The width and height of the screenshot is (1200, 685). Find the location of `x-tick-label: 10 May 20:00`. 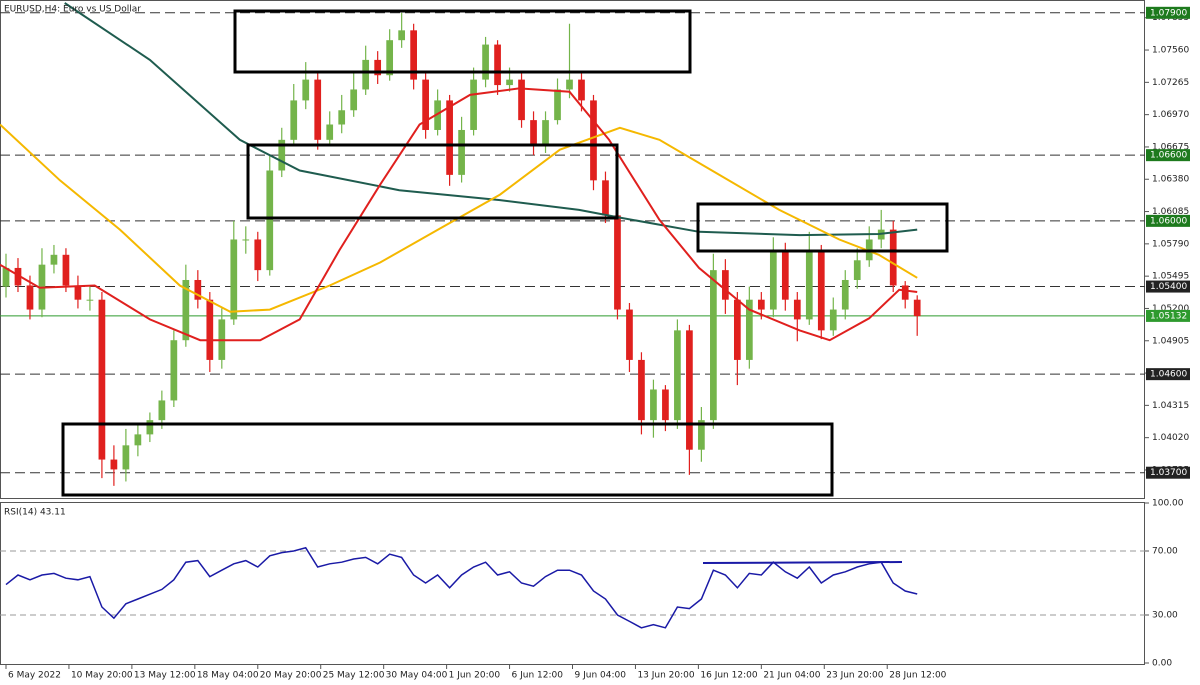

x-tick-label: 10 May 20:00 is located at coordinates (102, 676).